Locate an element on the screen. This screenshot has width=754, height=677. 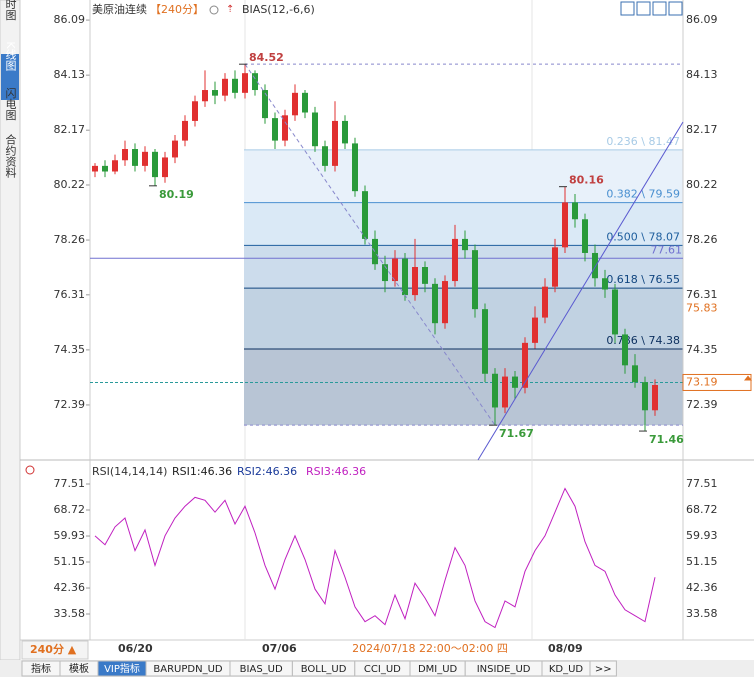
toolbar-tab-label: 指标 is located at coordinates (41, 668).